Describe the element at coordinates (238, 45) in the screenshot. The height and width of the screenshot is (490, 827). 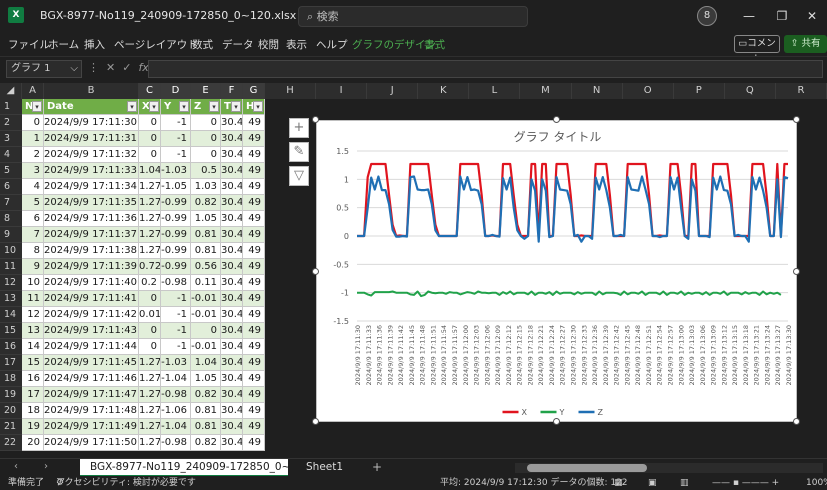
I see `menu-data: データ` at that location.